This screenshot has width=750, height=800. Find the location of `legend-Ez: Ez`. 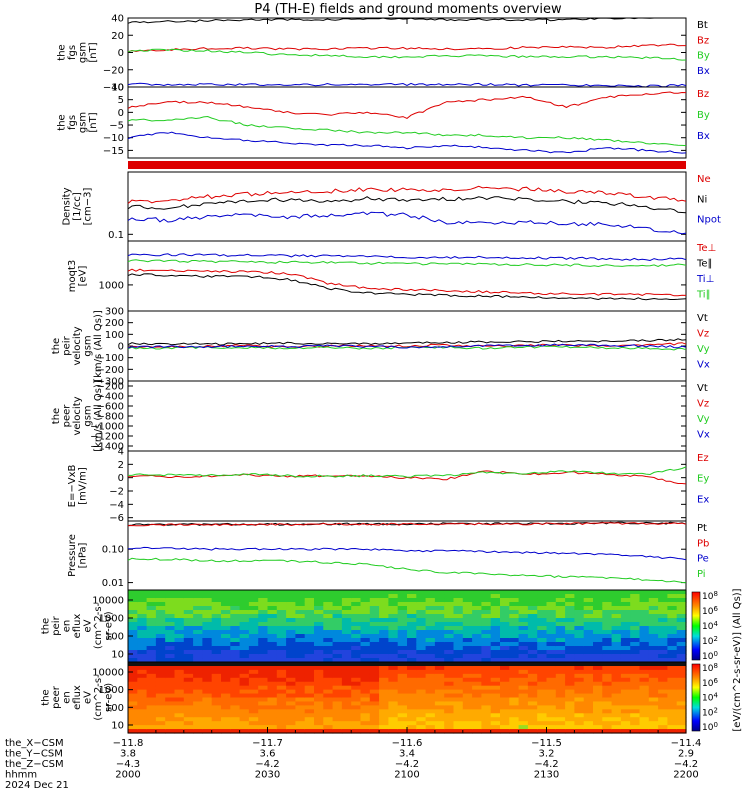

legend-Ez: Ez is located at coordinates (703, 458).